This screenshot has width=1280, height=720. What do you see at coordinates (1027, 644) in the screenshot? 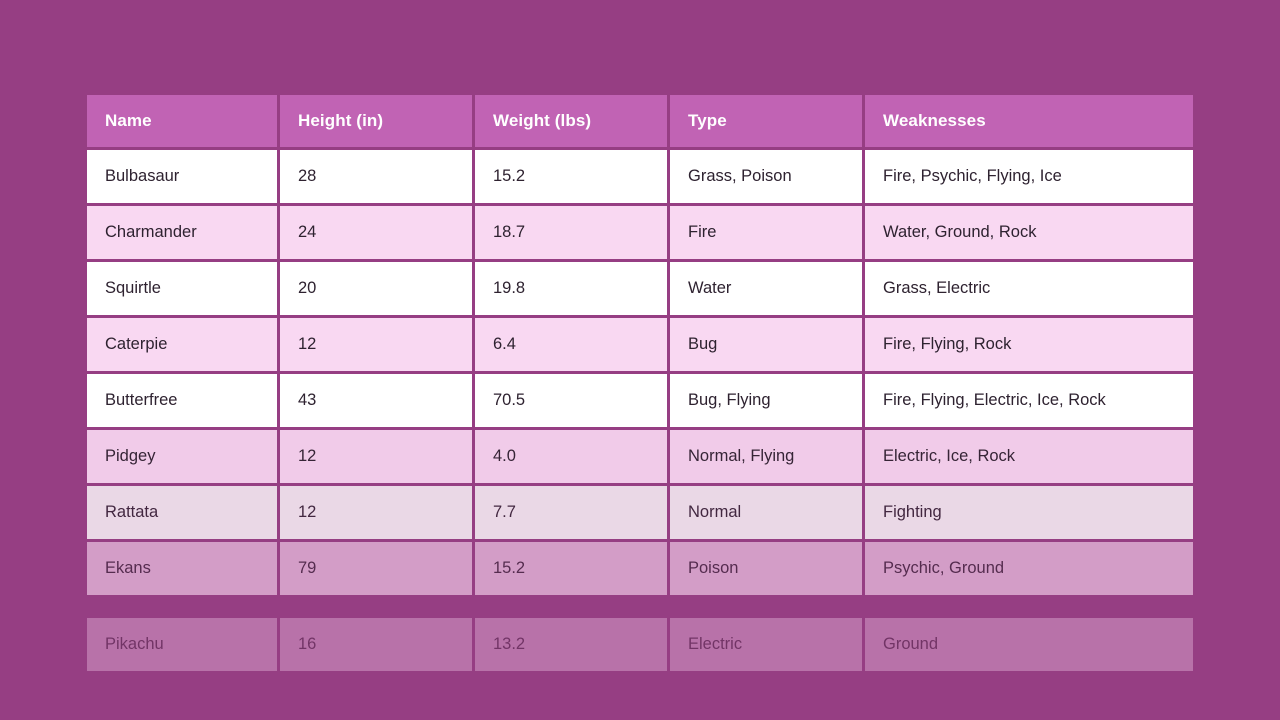
I see `cell-weak: Ground` at bounding box center [1027, 644].